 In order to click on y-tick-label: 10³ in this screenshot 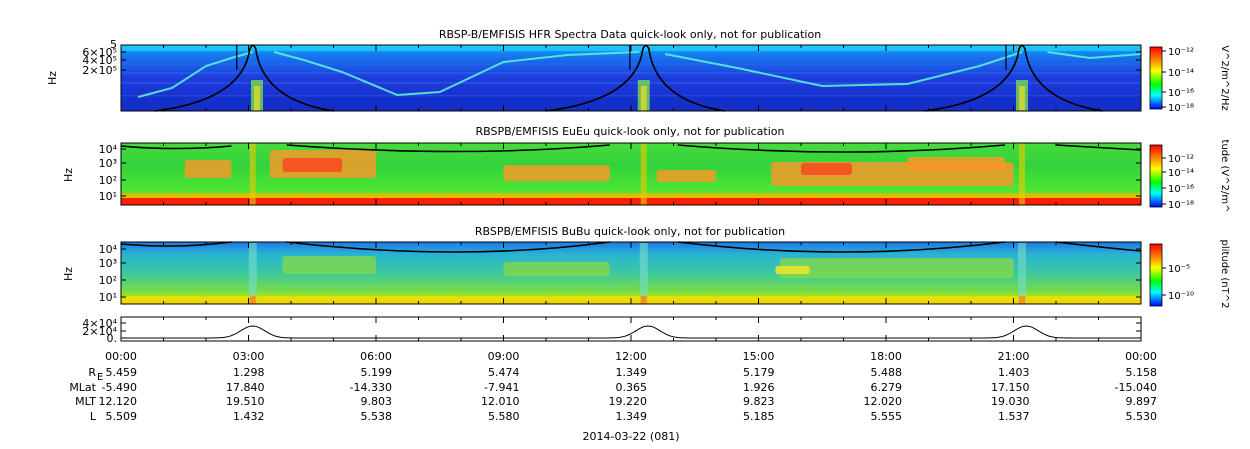, I will do `click(108, 263)`.